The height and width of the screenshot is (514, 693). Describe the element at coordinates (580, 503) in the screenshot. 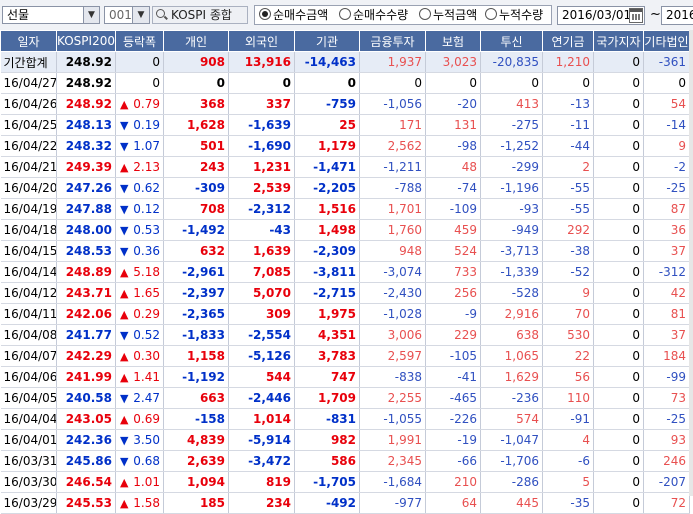

I see `cell-value: -35` at that location.